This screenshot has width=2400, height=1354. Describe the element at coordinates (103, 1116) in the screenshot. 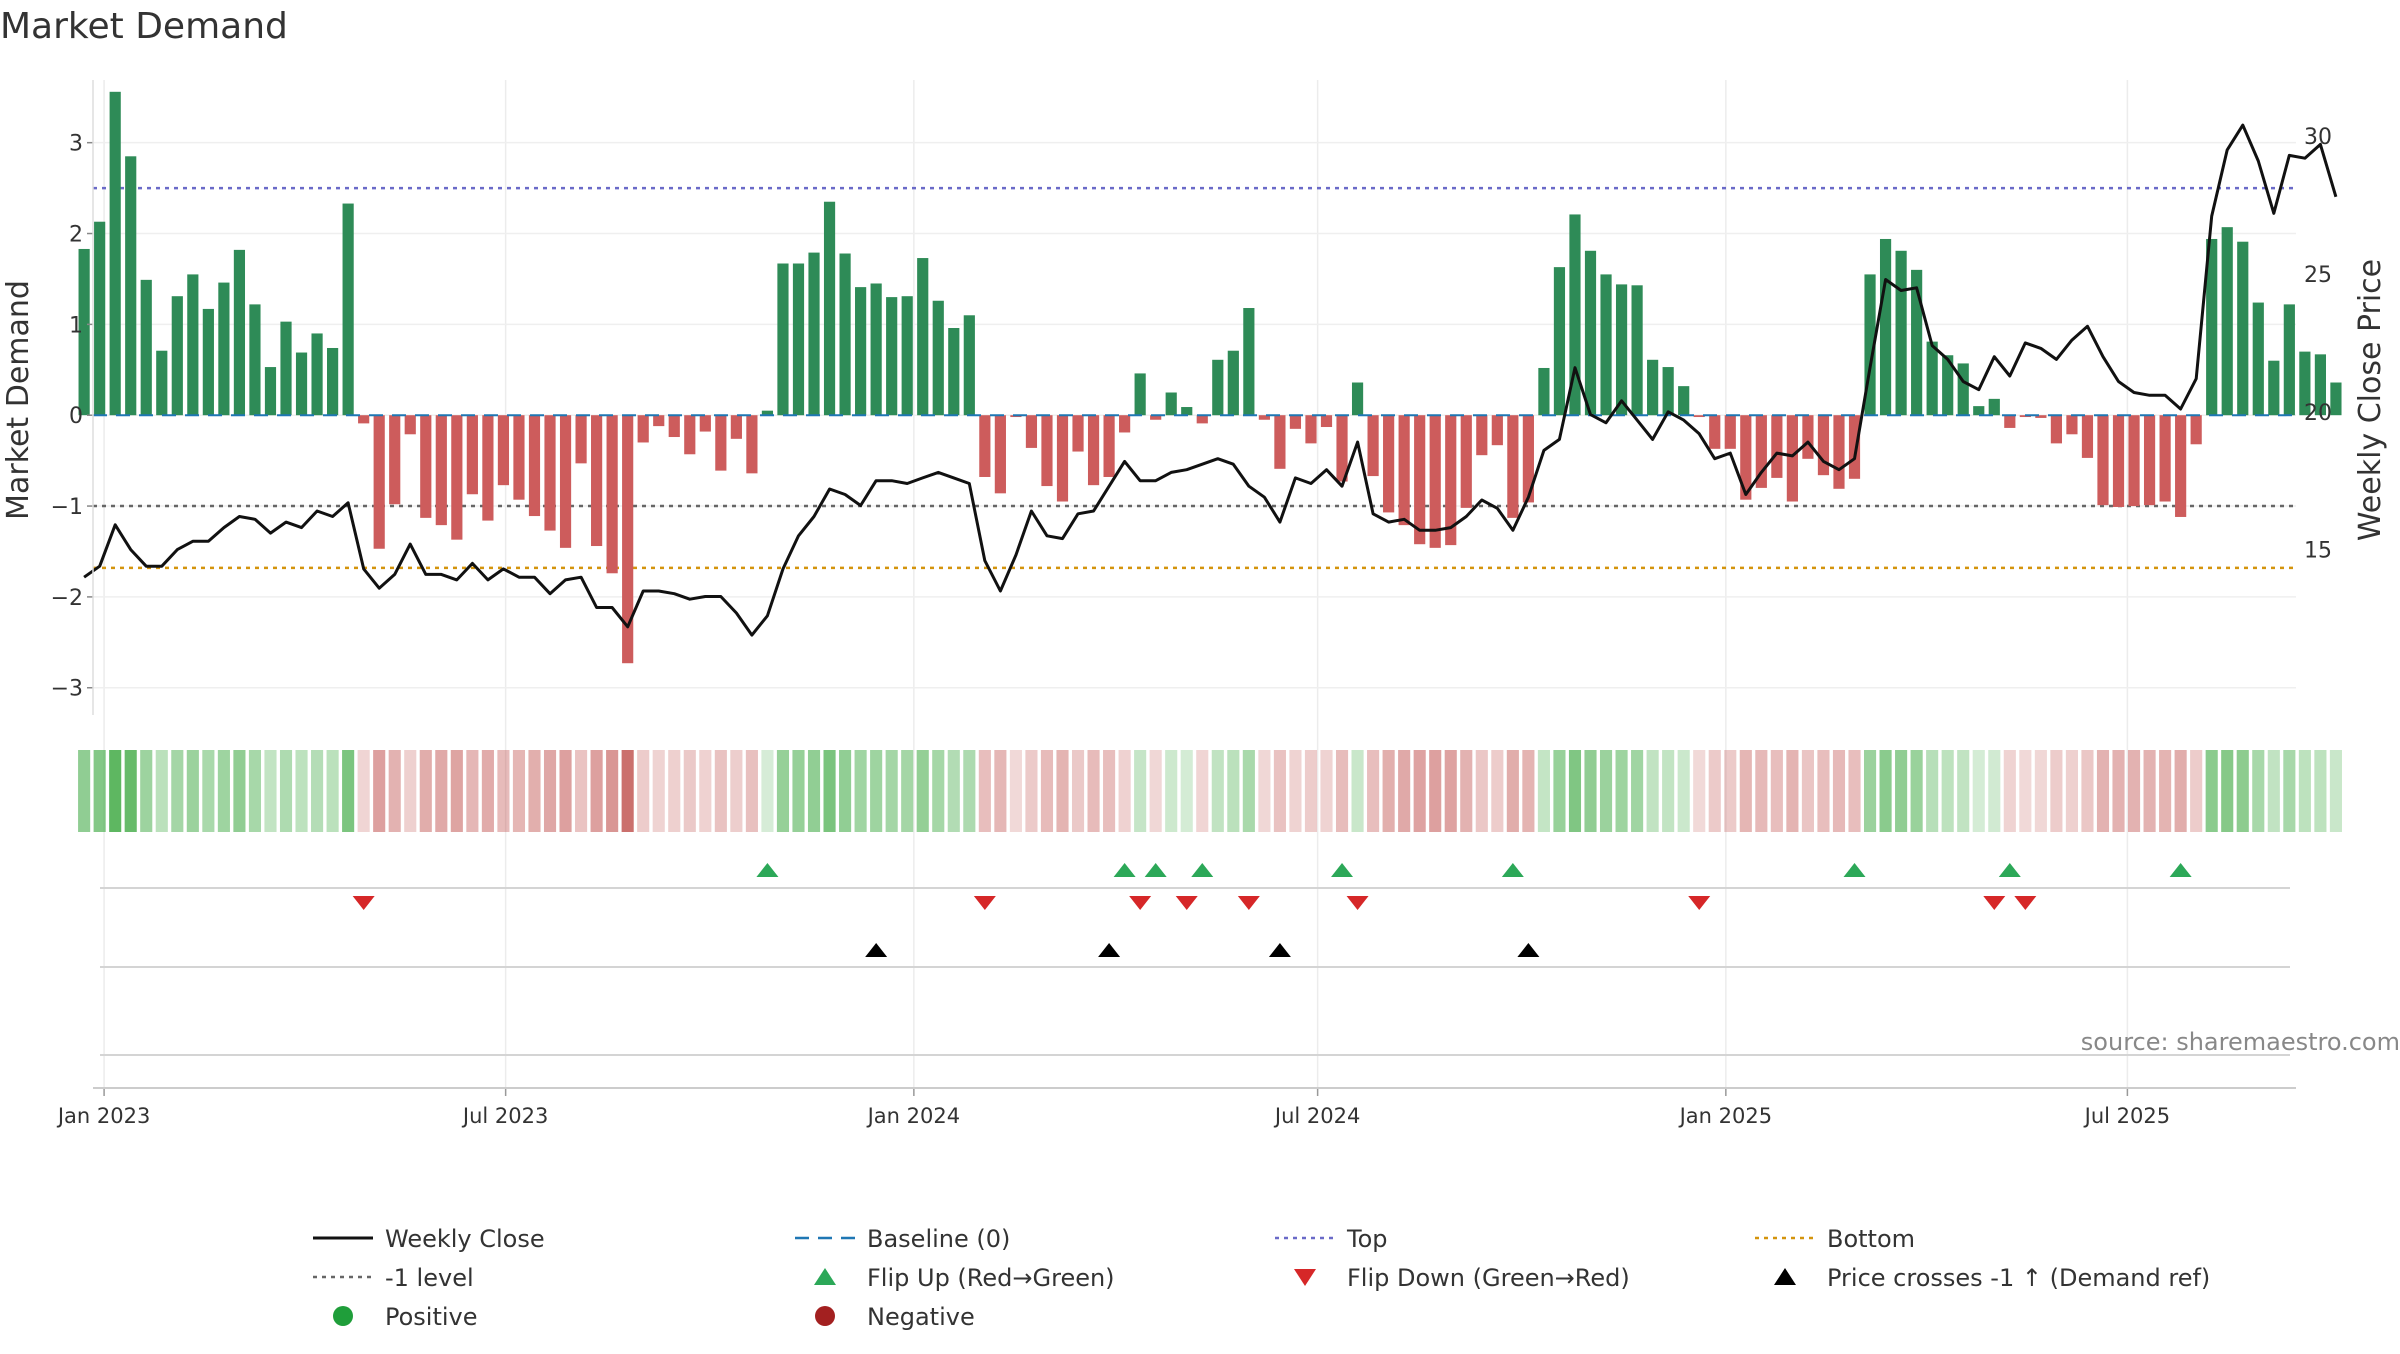

I see `x-tick-label: Jan 2023` at that location.